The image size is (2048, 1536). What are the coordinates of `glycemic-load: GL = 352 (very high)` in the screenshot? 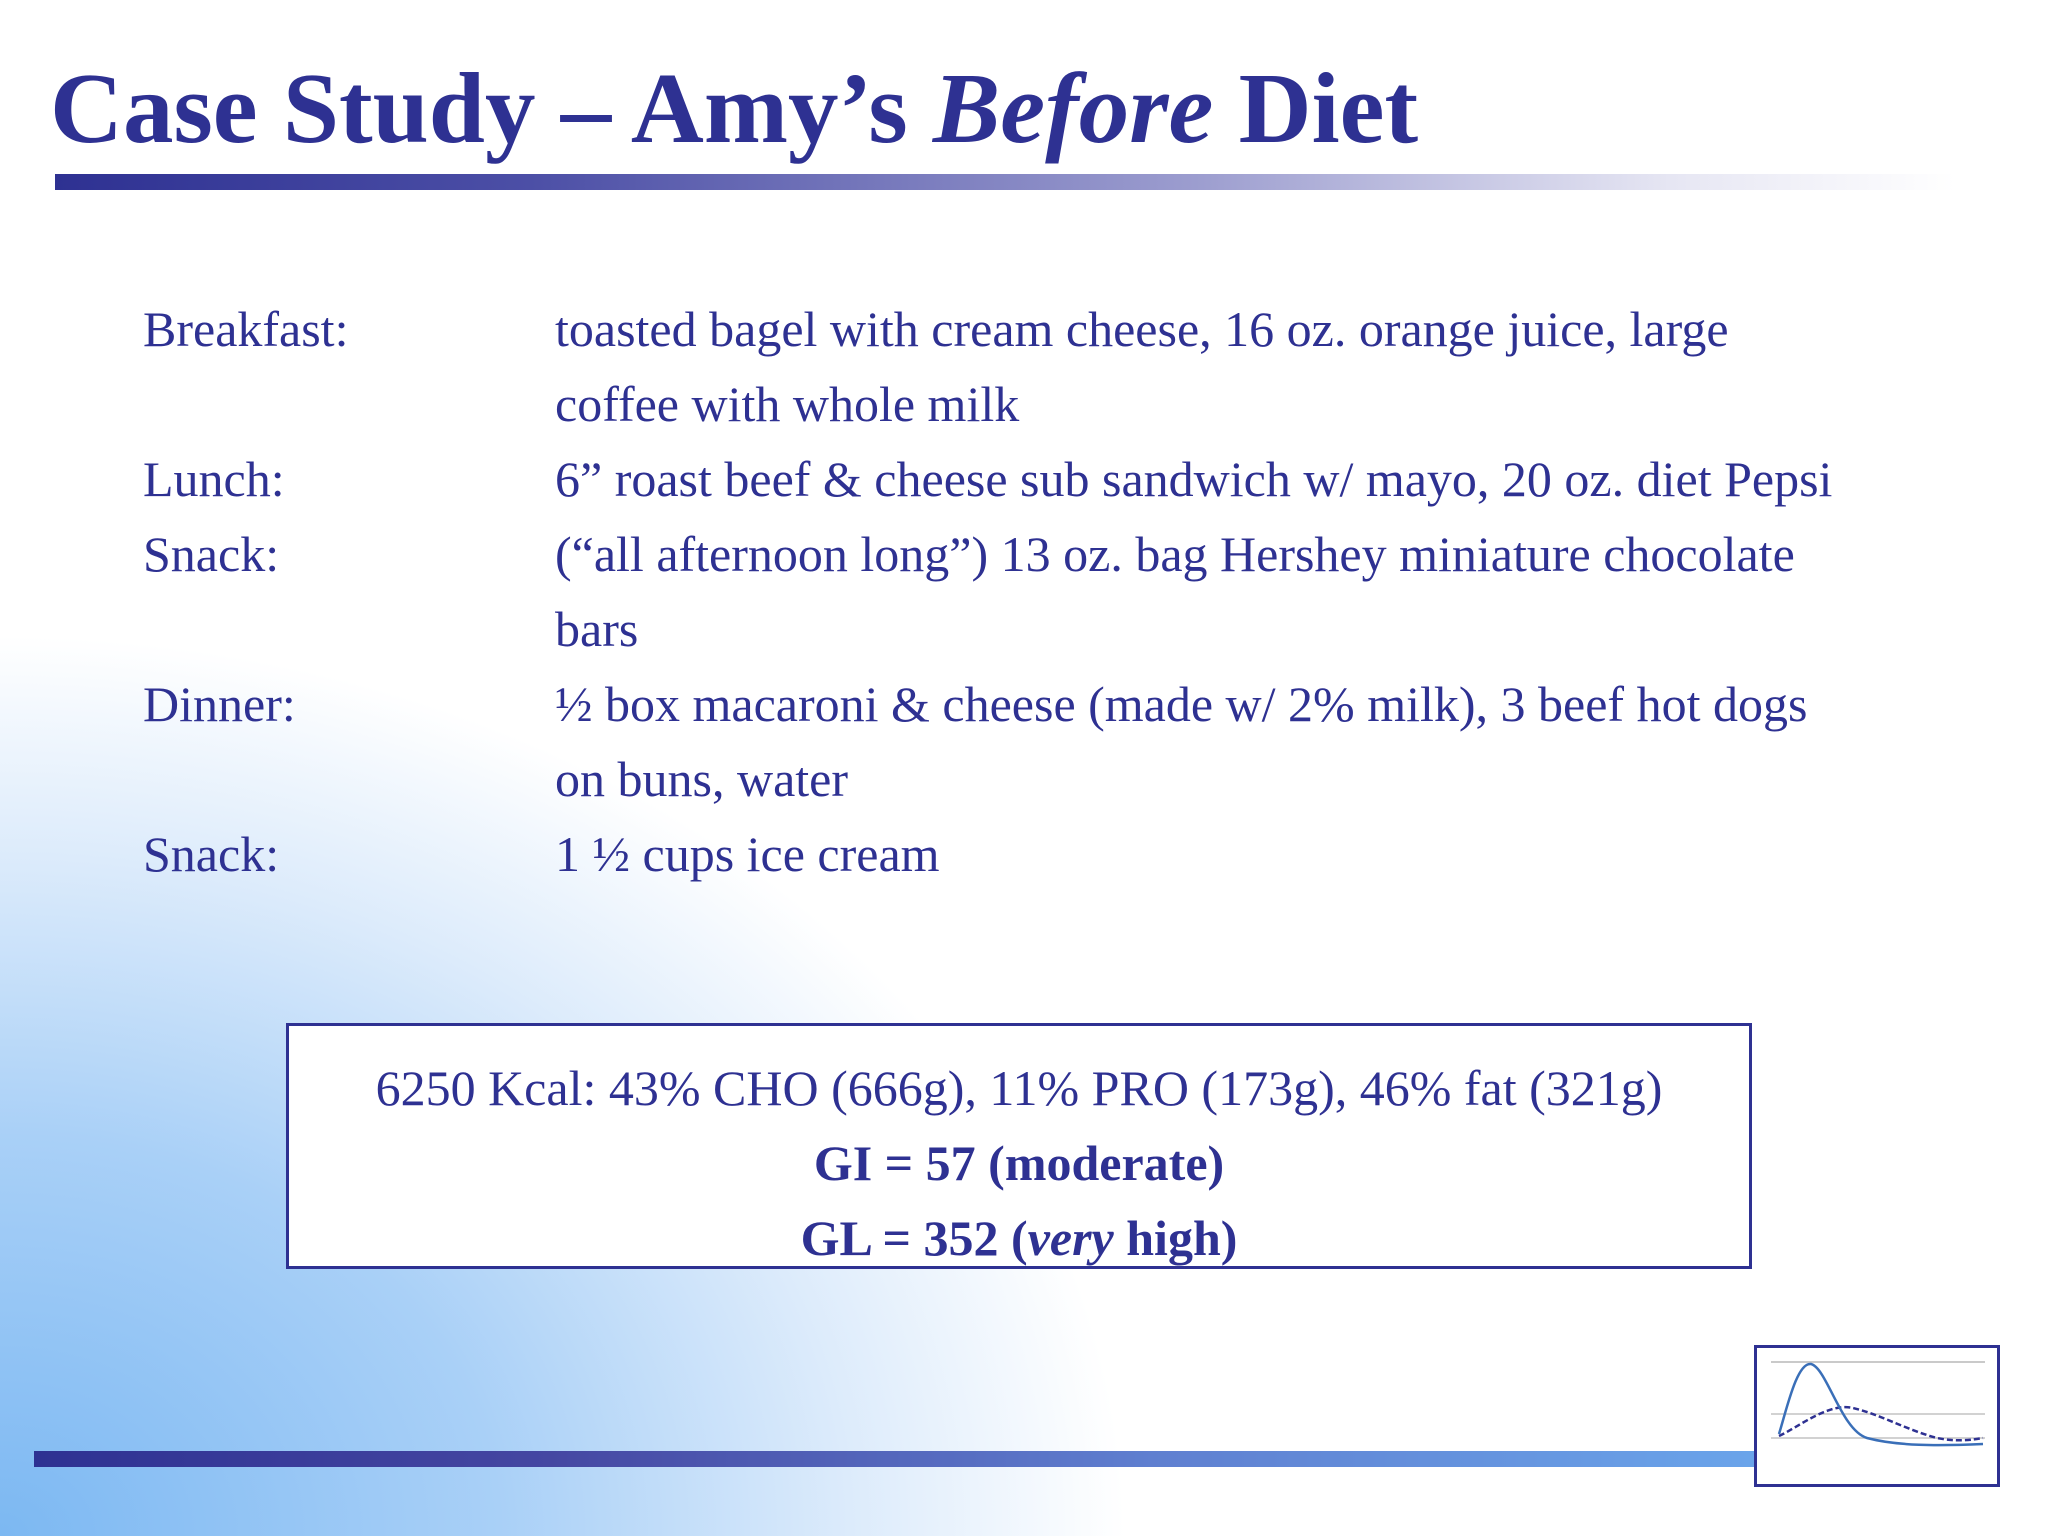 It's located at (1019, 1238).